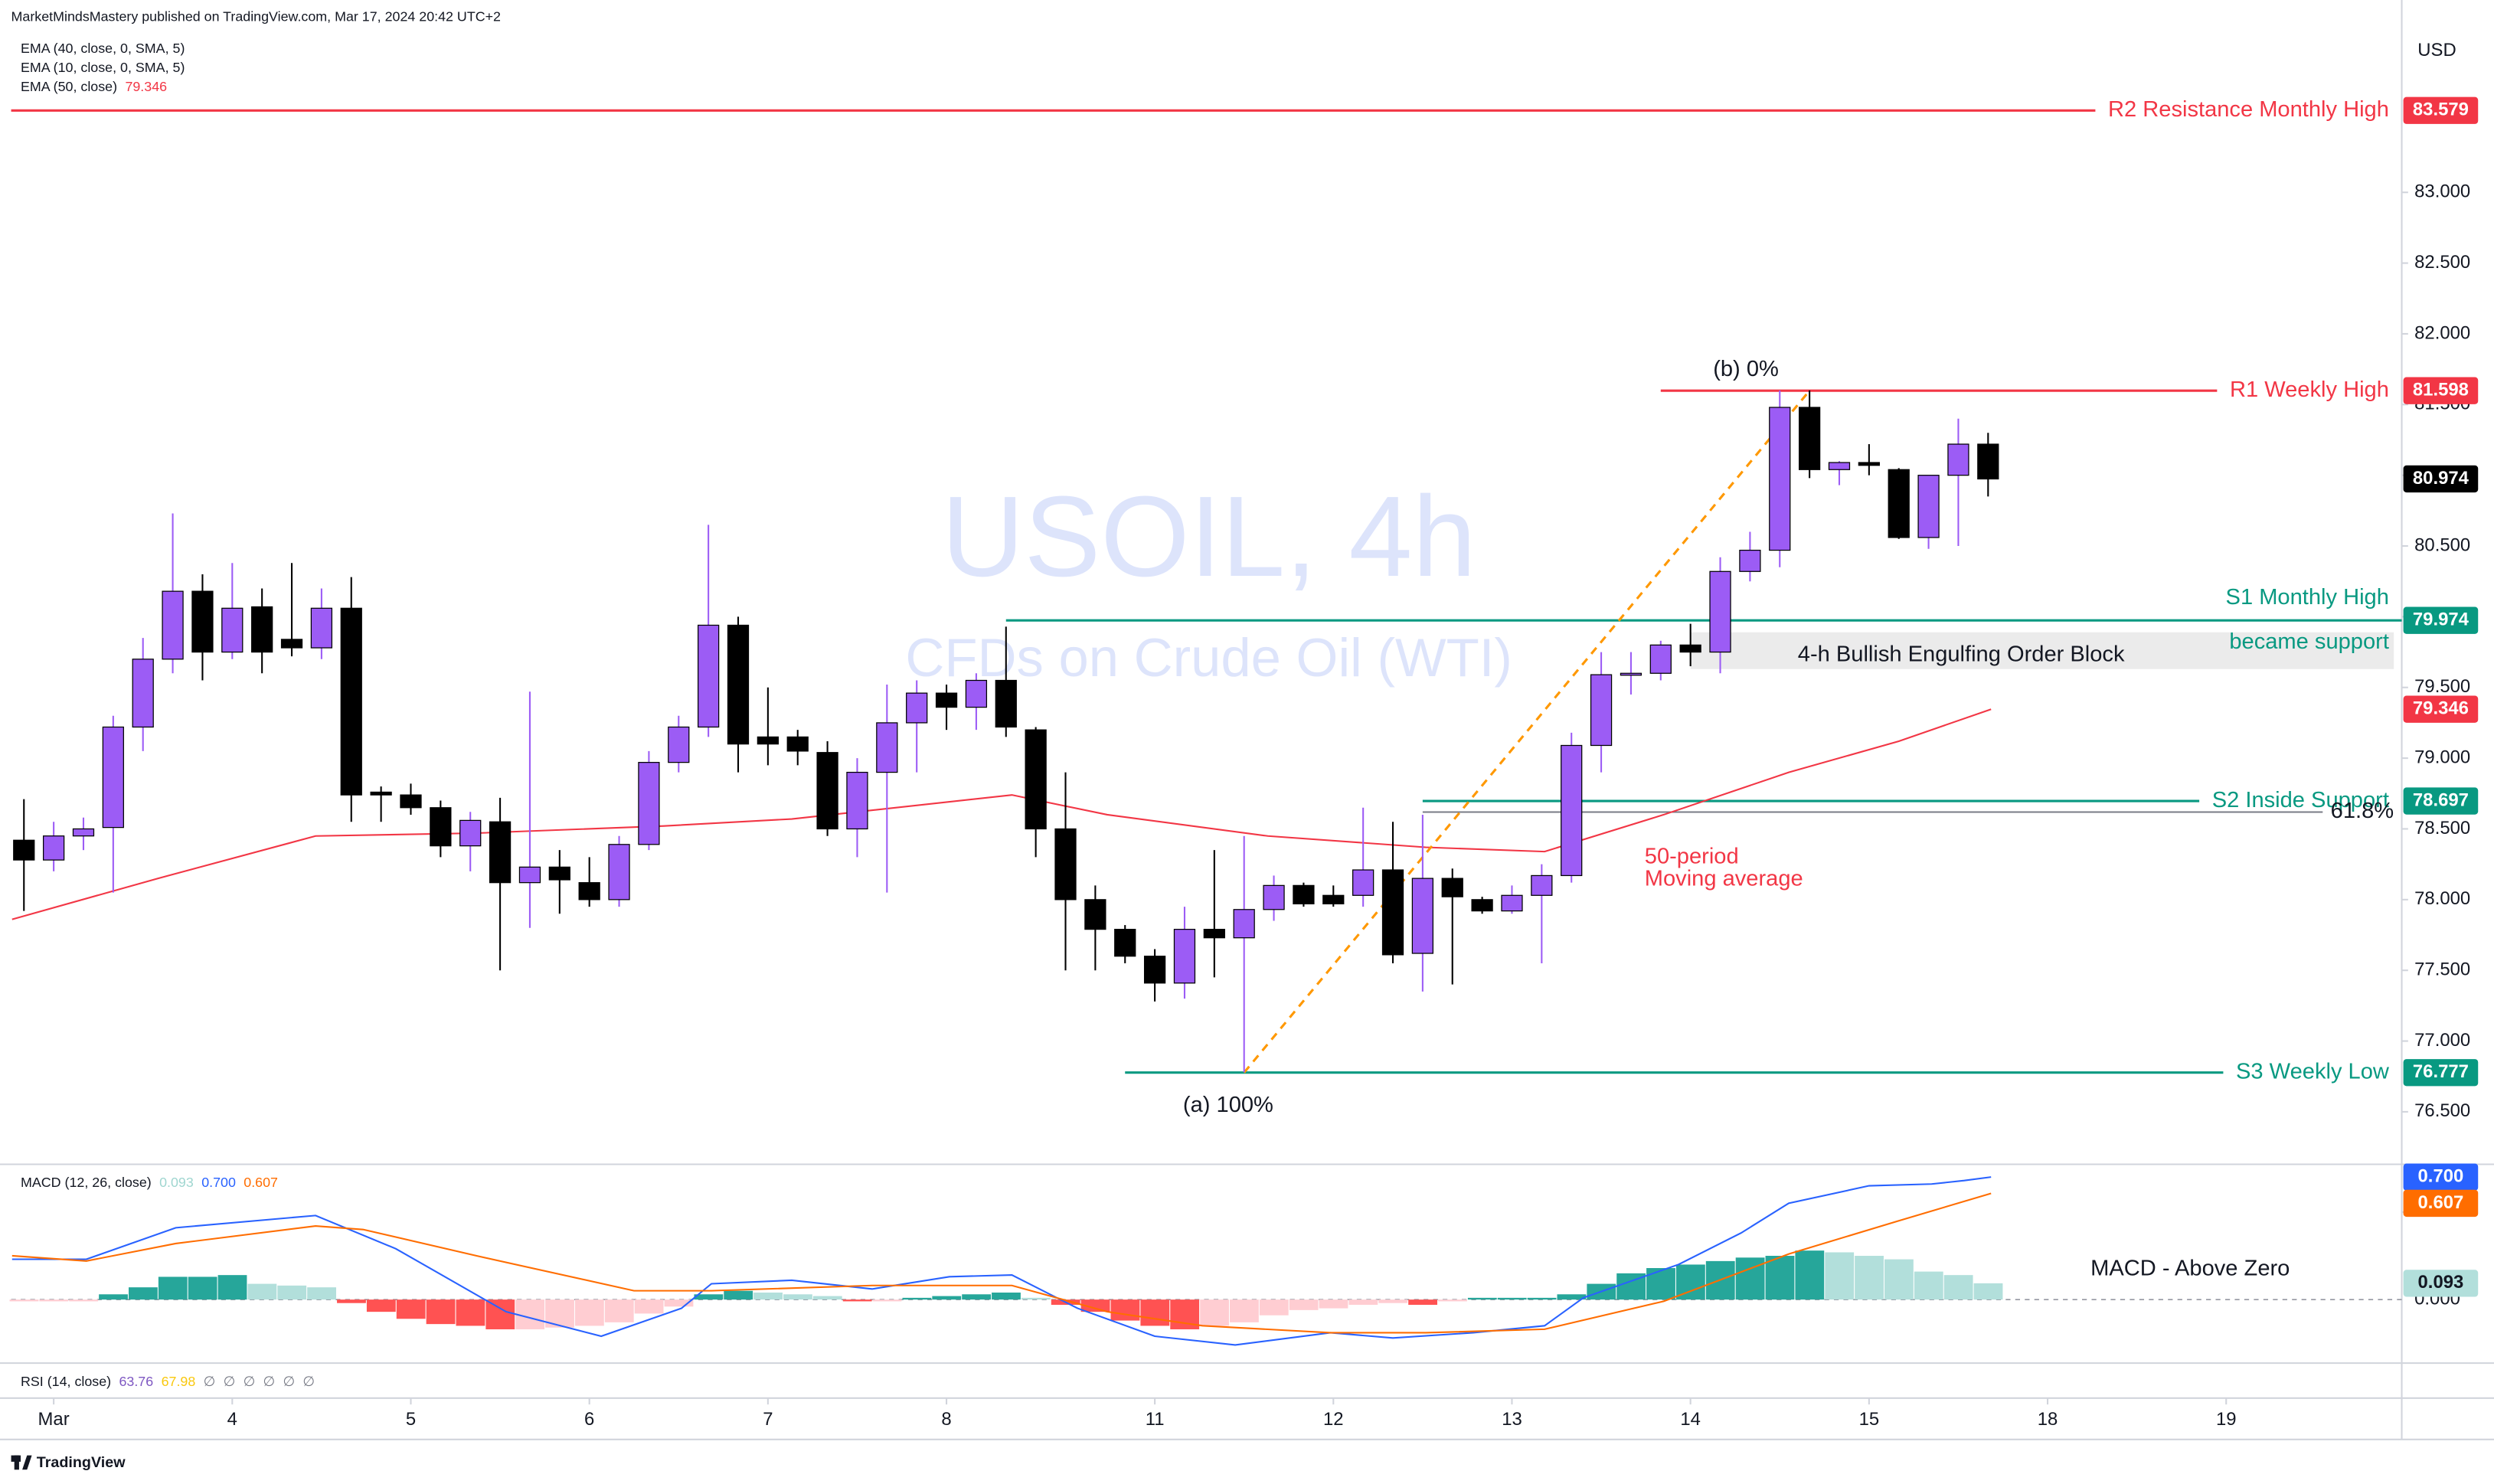 This screenshot has height=1484, width=2494. Describe the element at coordinates (768, 1419) in the screenshot. I see `x-tick-label: 7` at that location.